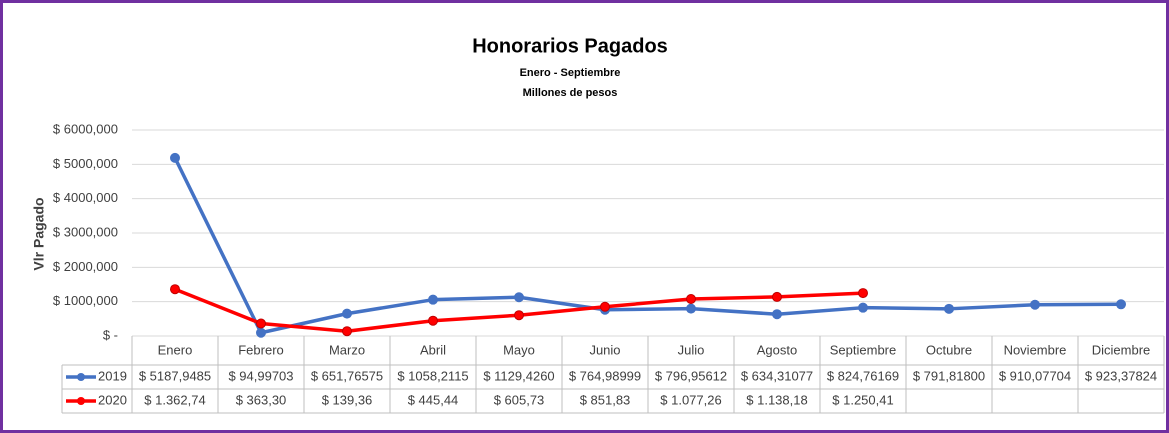  Describe the element at coordinates (605, 399) in the screenshot. I see `table-value: $ 851,83` at that location.